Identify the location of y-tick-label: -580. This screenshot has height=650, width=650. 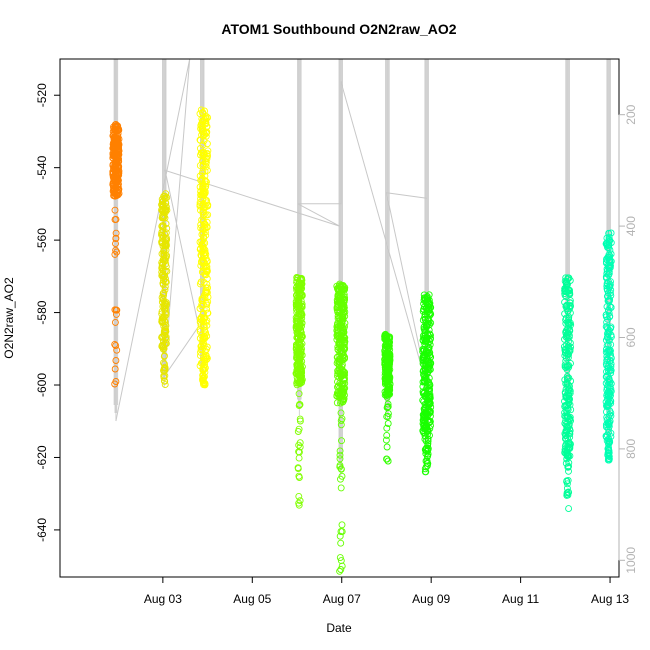
(42, 312).